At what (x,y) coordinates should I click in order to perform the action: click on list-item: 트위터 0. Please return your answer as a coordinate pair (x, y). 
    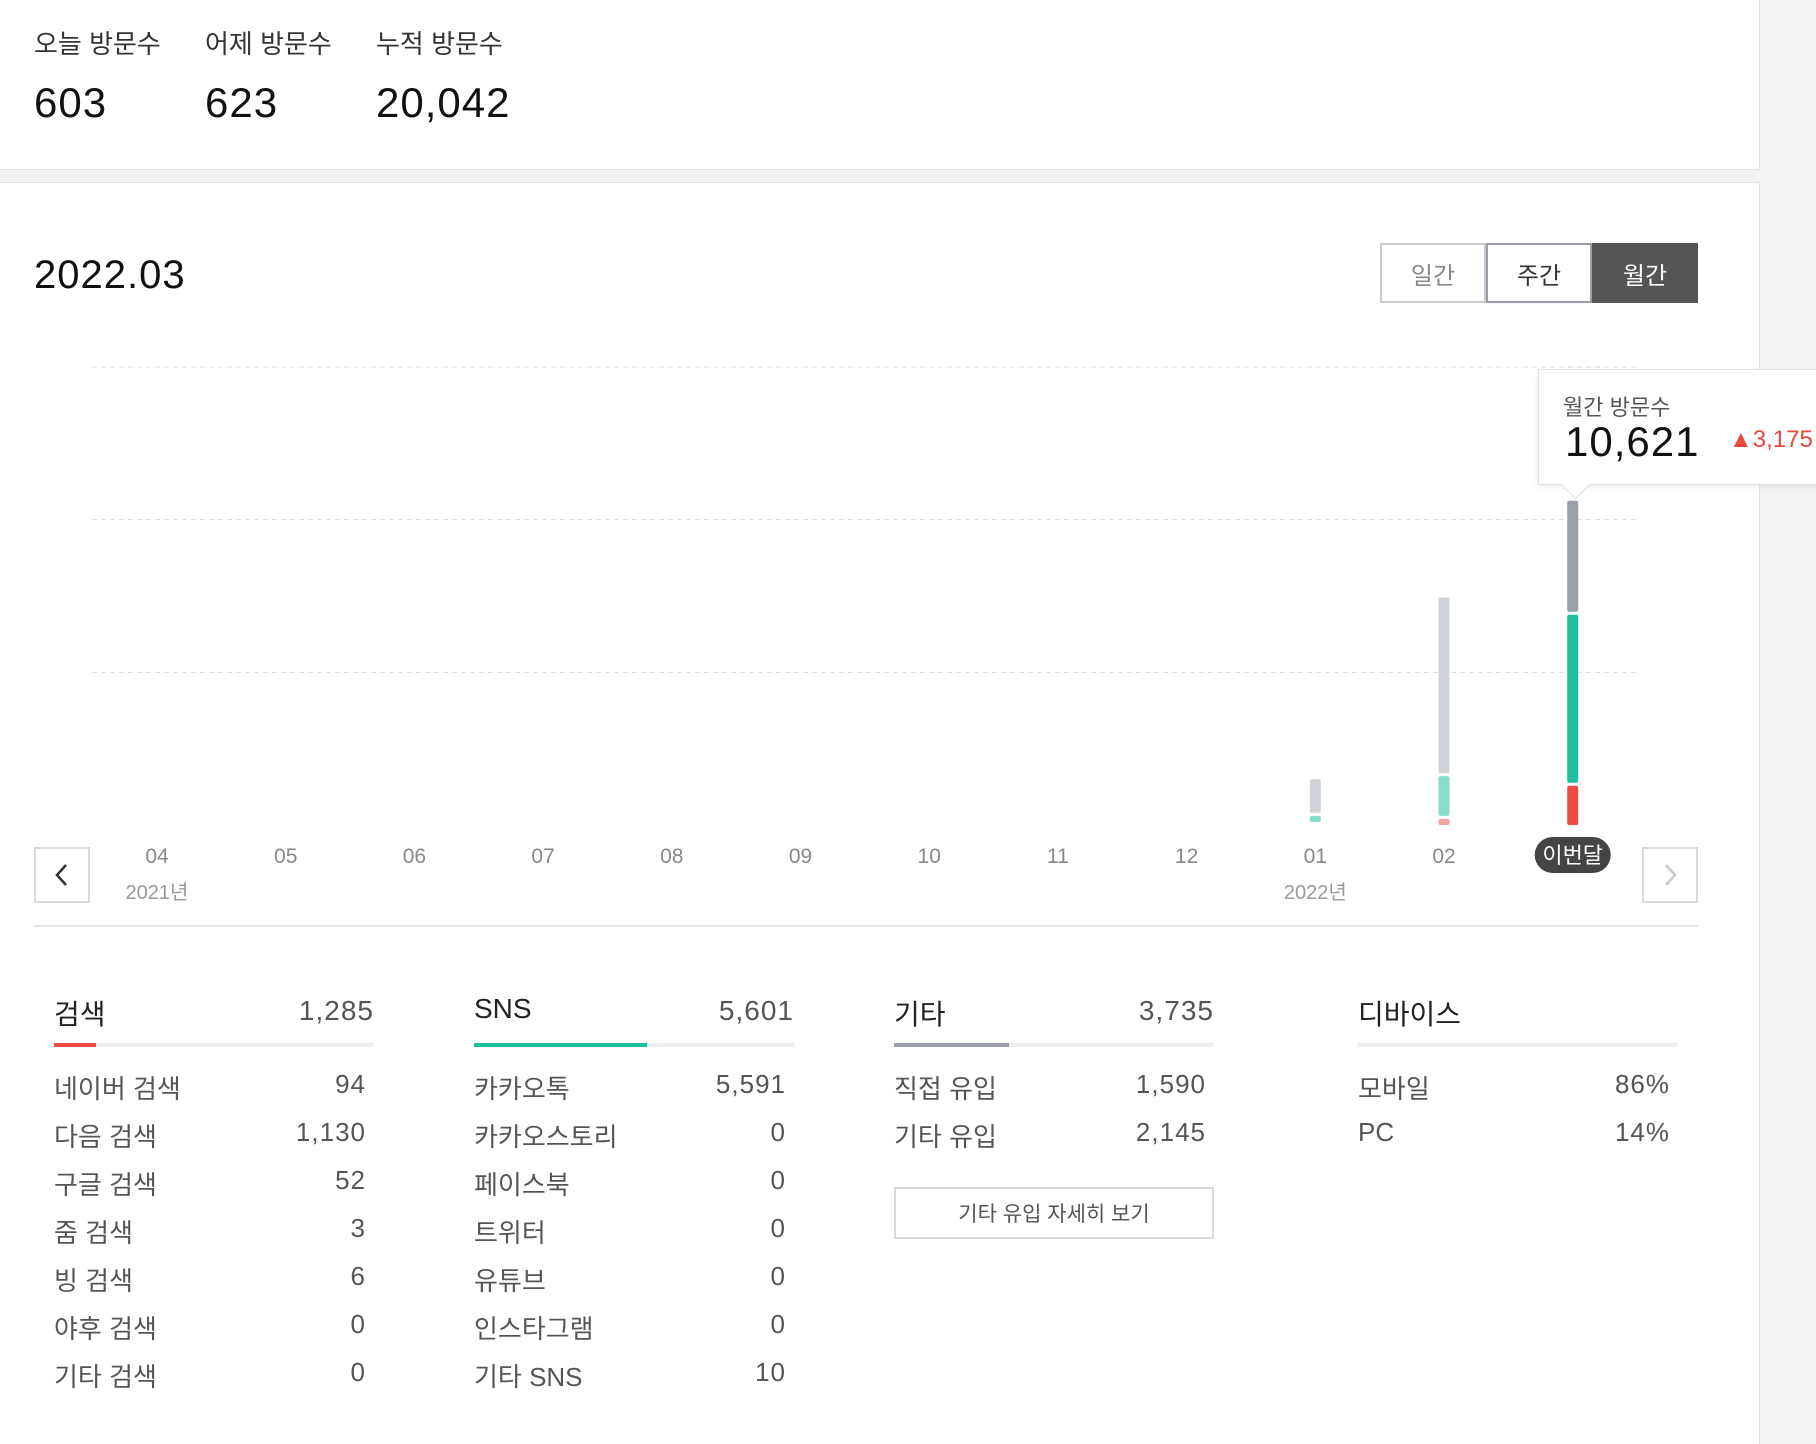
    Looking at the image, I should click on (634, 1237).